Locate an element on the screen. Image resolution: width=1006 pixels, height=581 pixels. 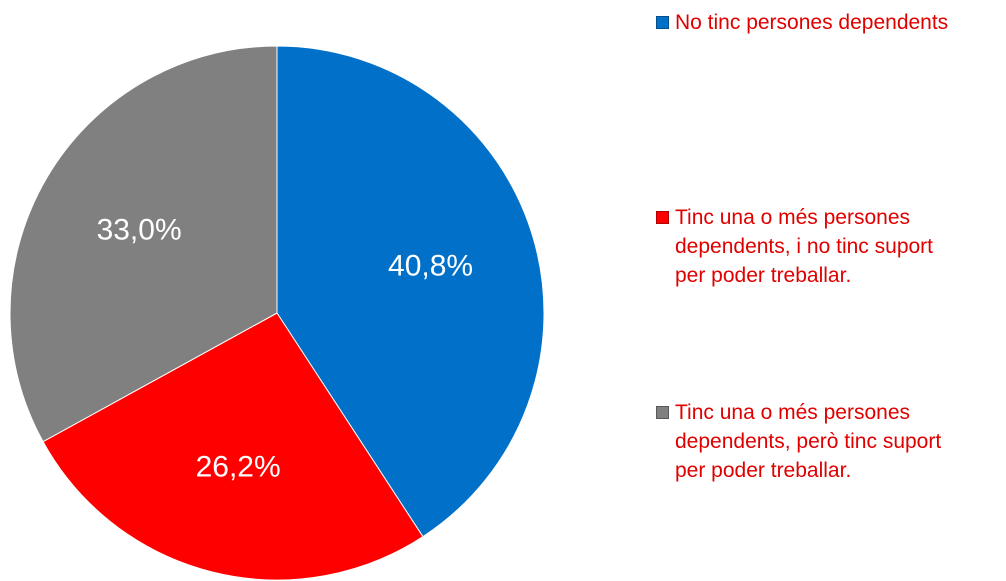
legend-label: No tinc persones dependents is located at coordinates (812, 22).